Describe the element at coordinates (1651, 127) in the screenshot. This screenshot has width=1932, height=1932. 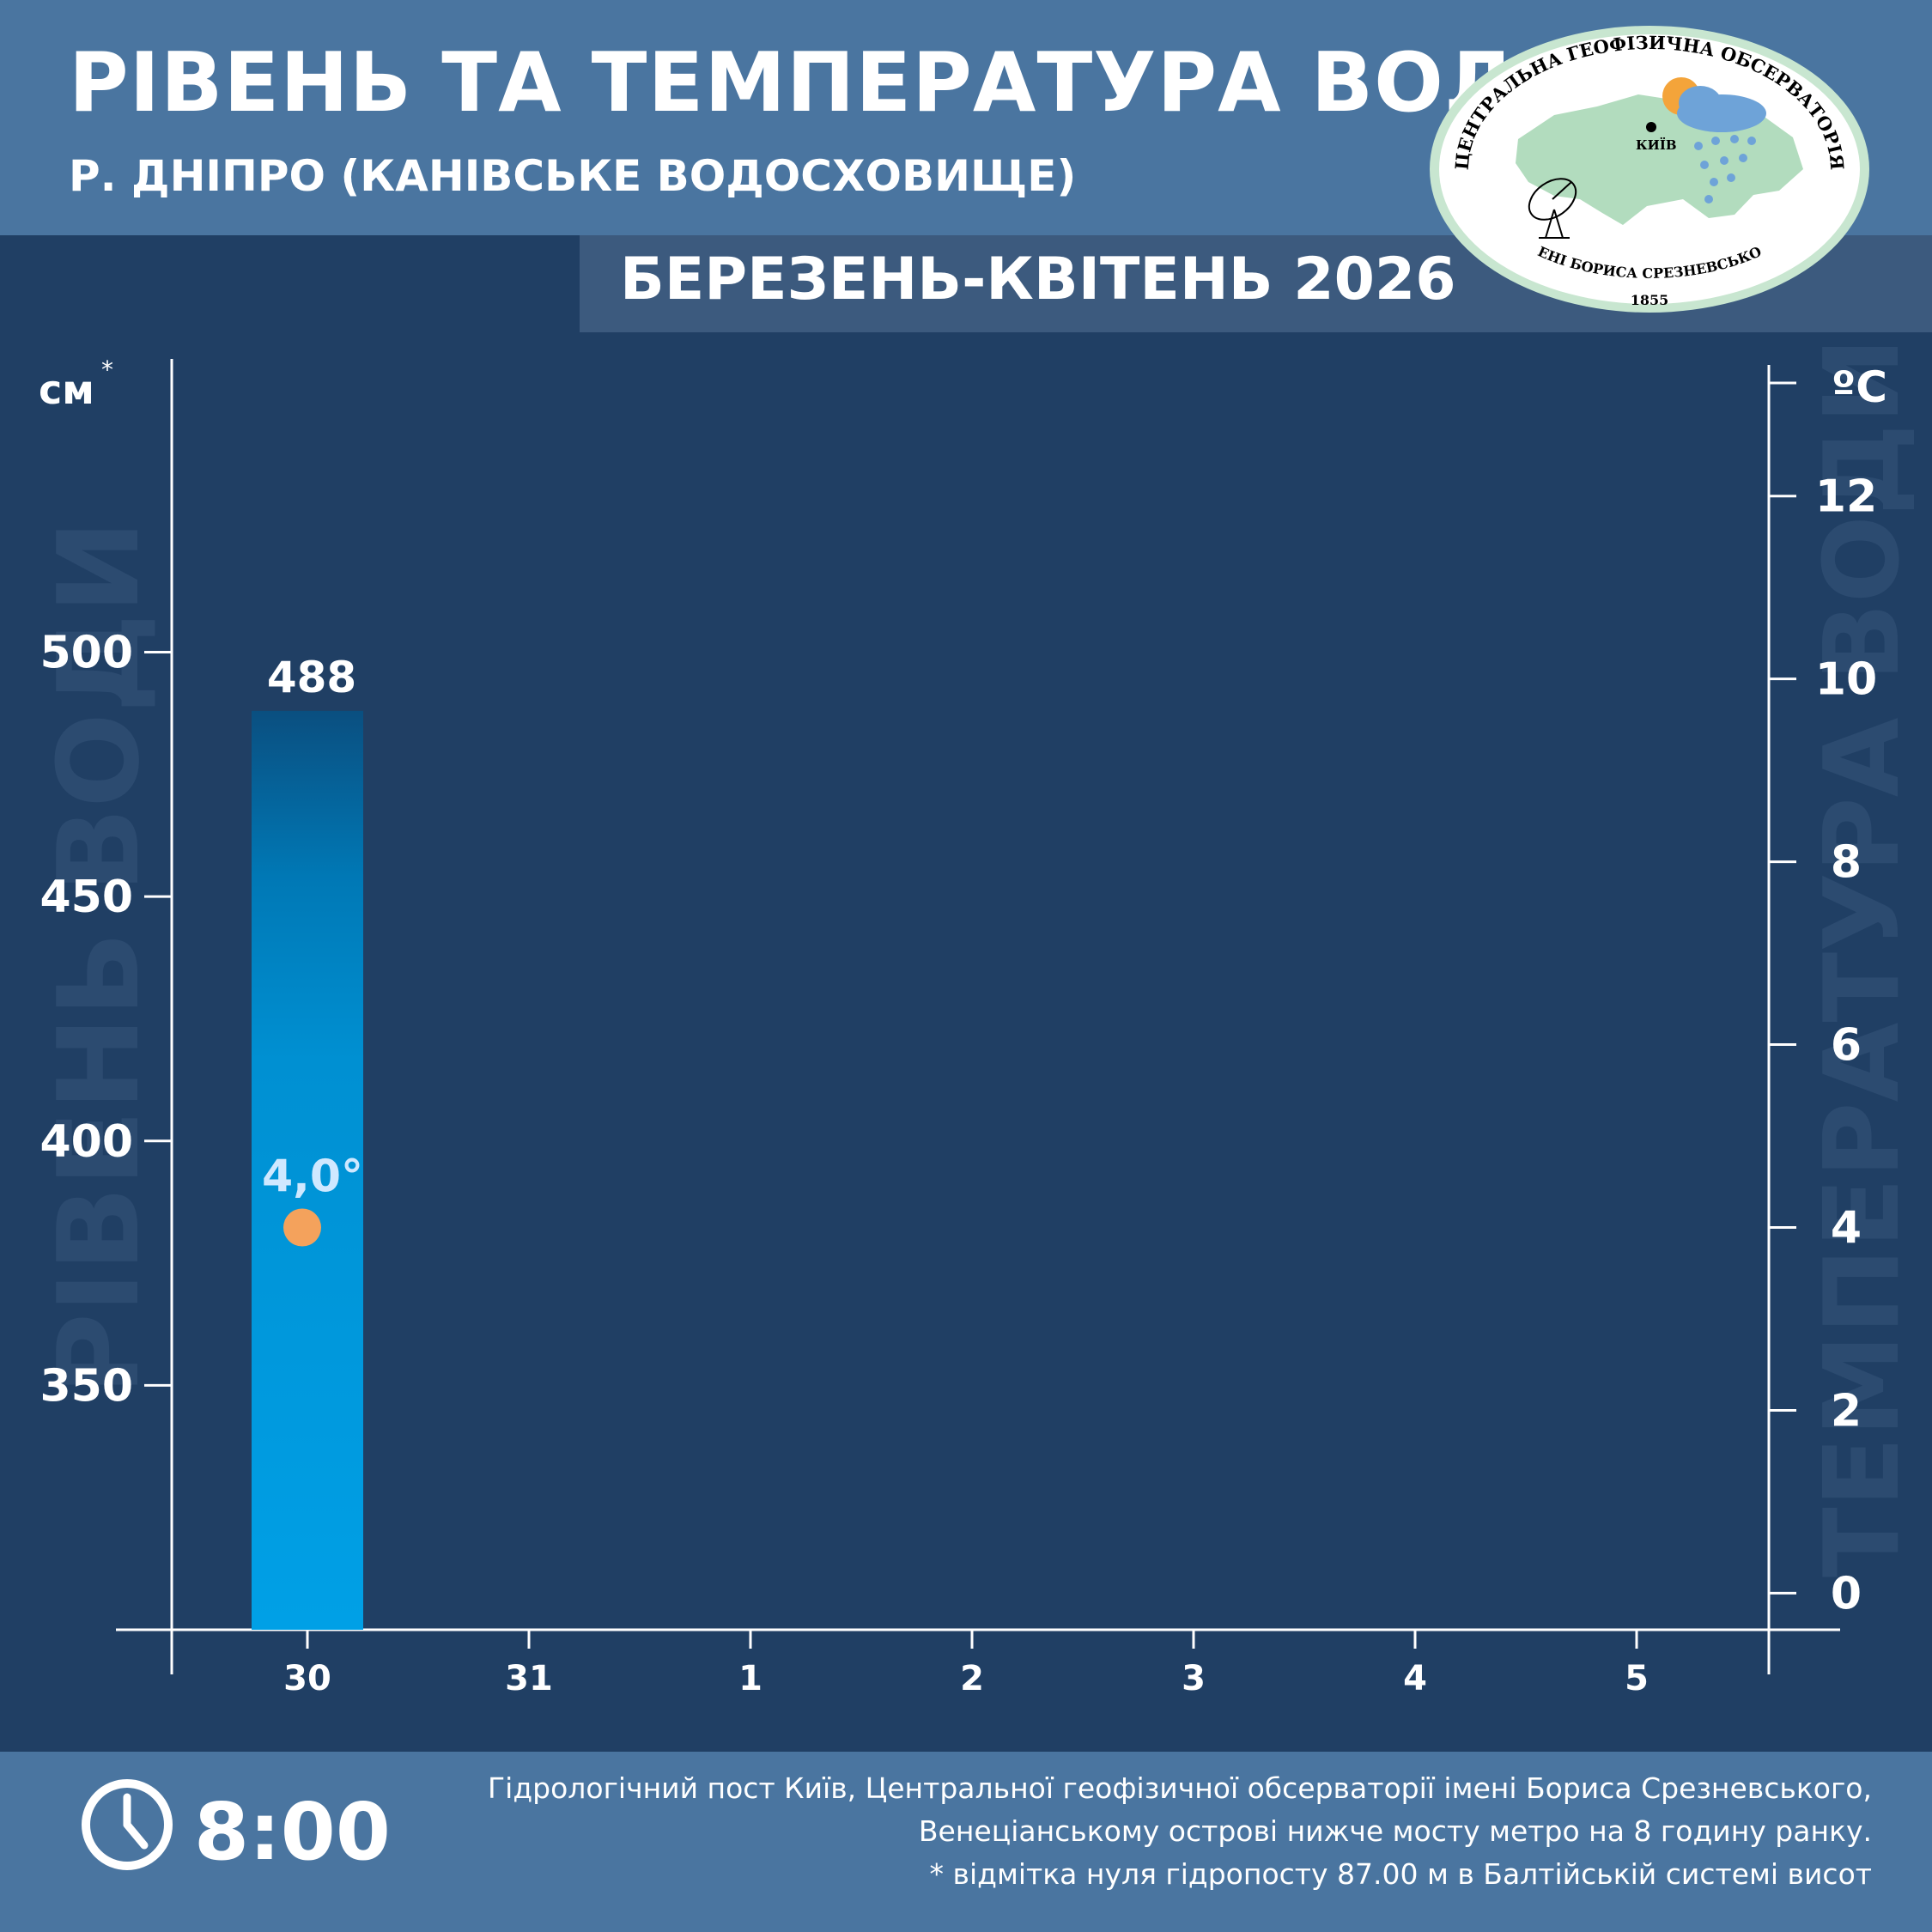
I see `kyiv-dot` at that location.